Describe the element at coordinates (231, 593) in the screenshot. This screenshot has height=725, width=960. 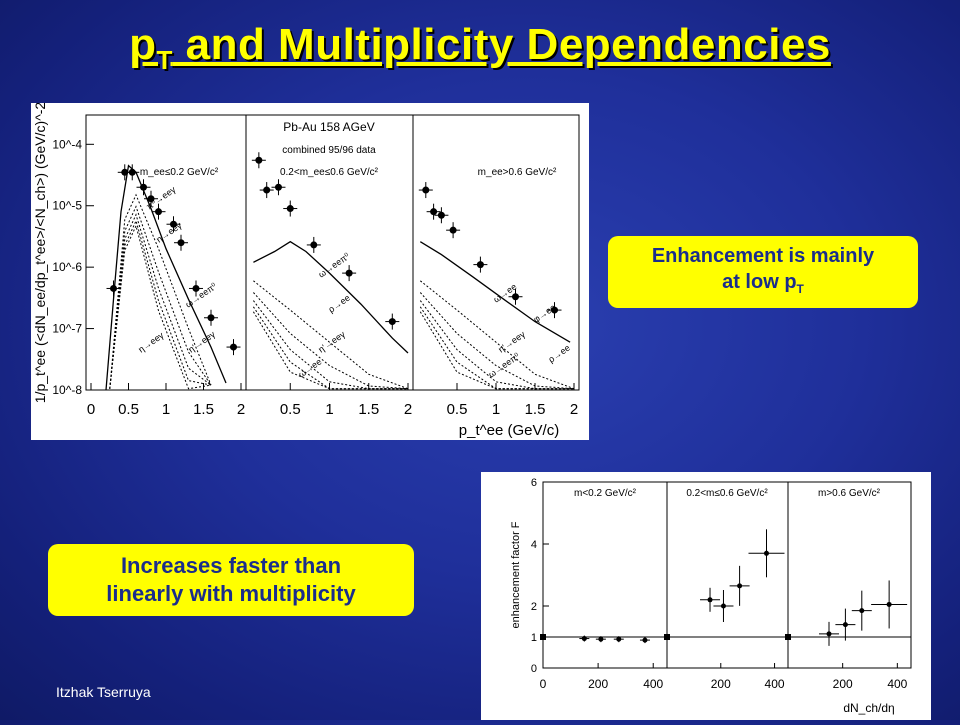
I see `multiplicity-callout-line2: linearly with multiplicity` at that location.